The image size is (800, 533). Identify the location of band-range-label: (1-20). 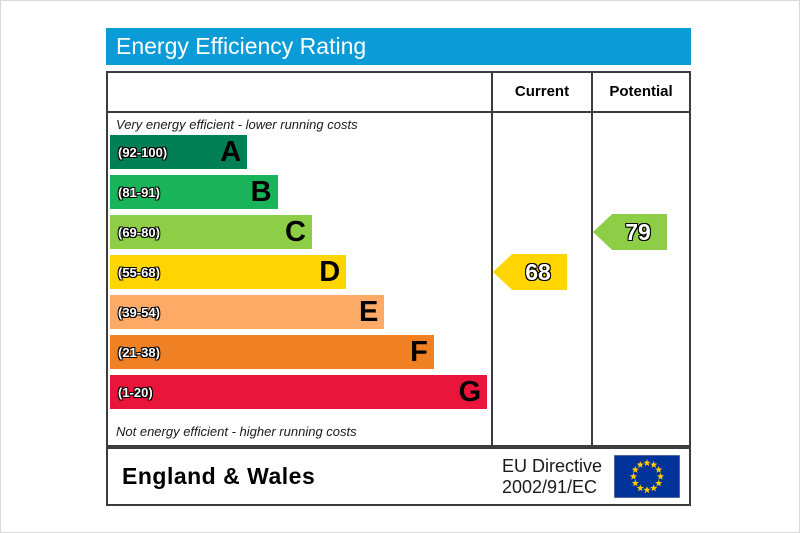
(135, 392).